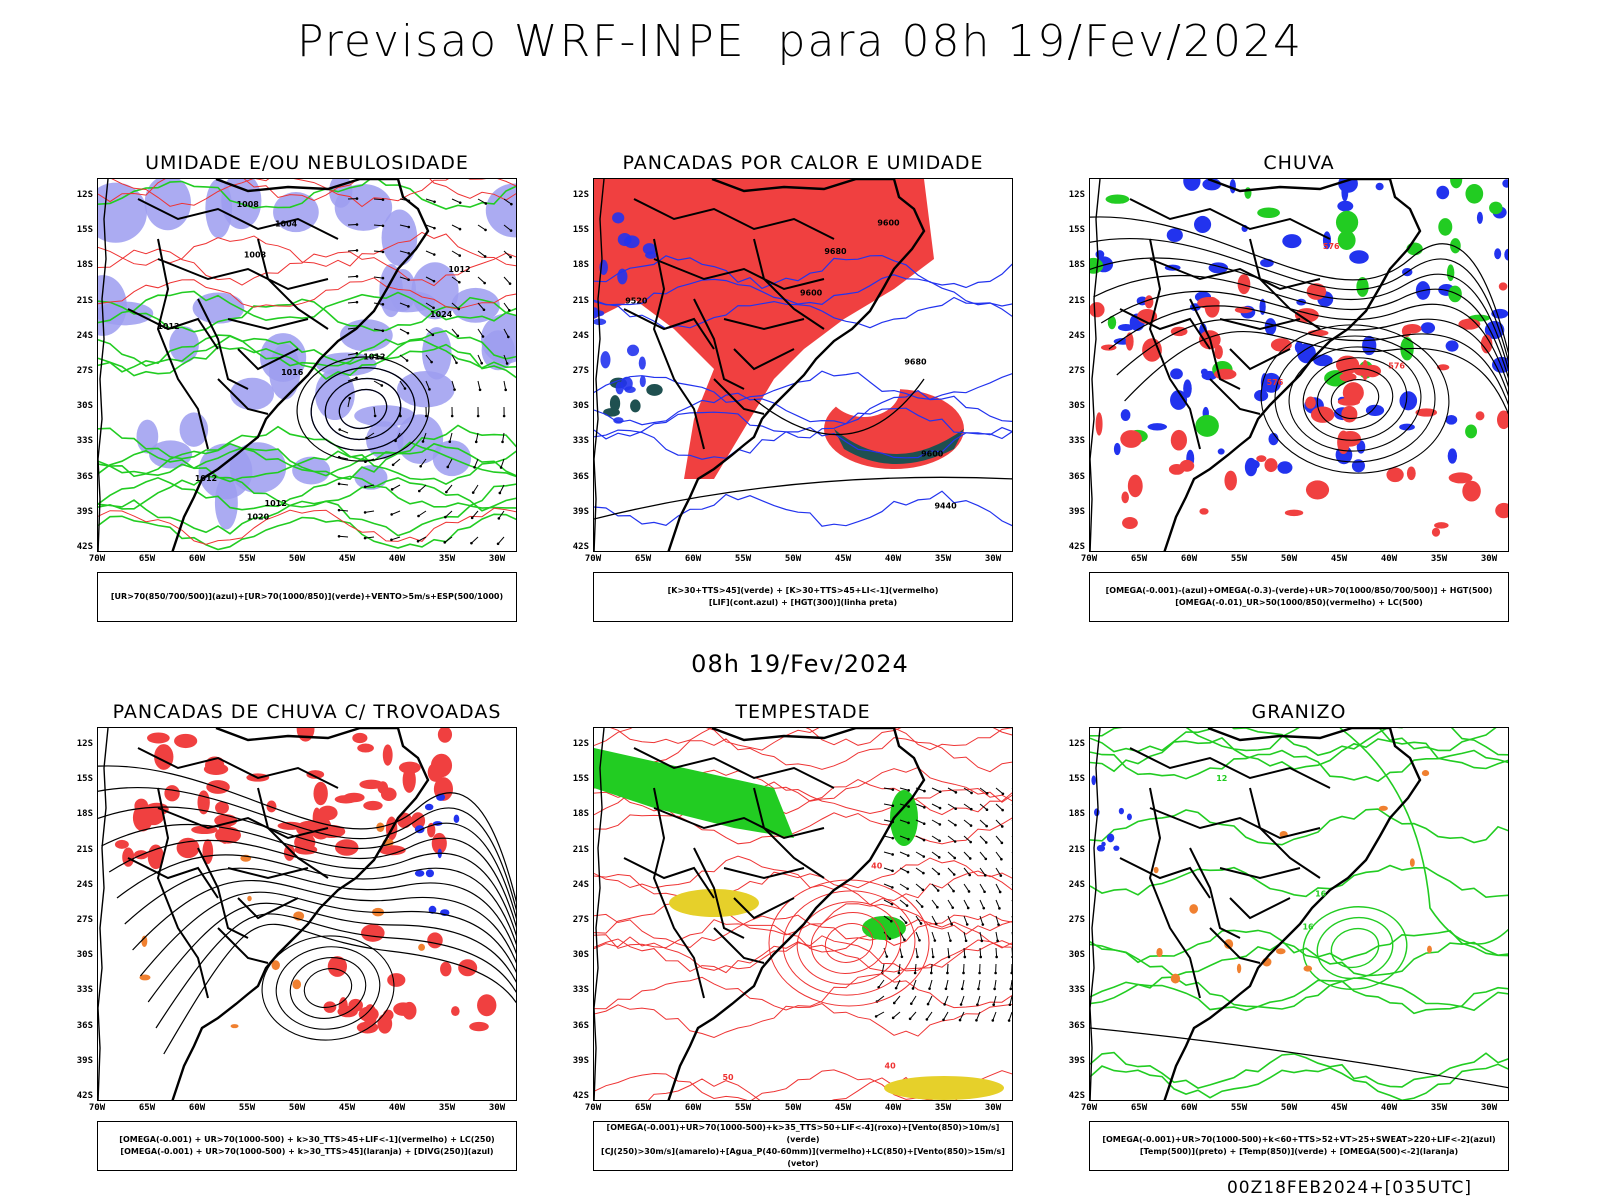 This screenshot has width=1600, height=1200. What do you see at coordinates (84, 265) in the screenshot?
I see `latitude-tick-label: 18S` at bounding box center [84, 265].